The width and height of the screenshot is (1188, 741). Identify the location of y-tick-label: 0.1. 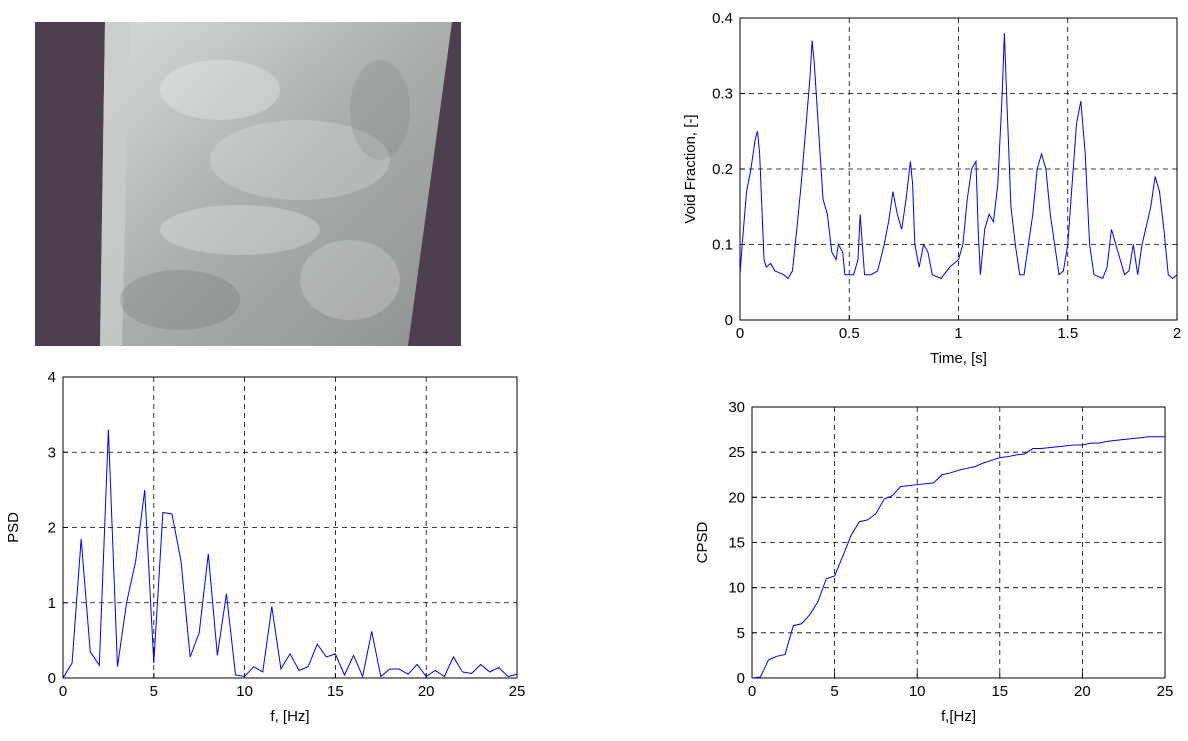
(722, 245).